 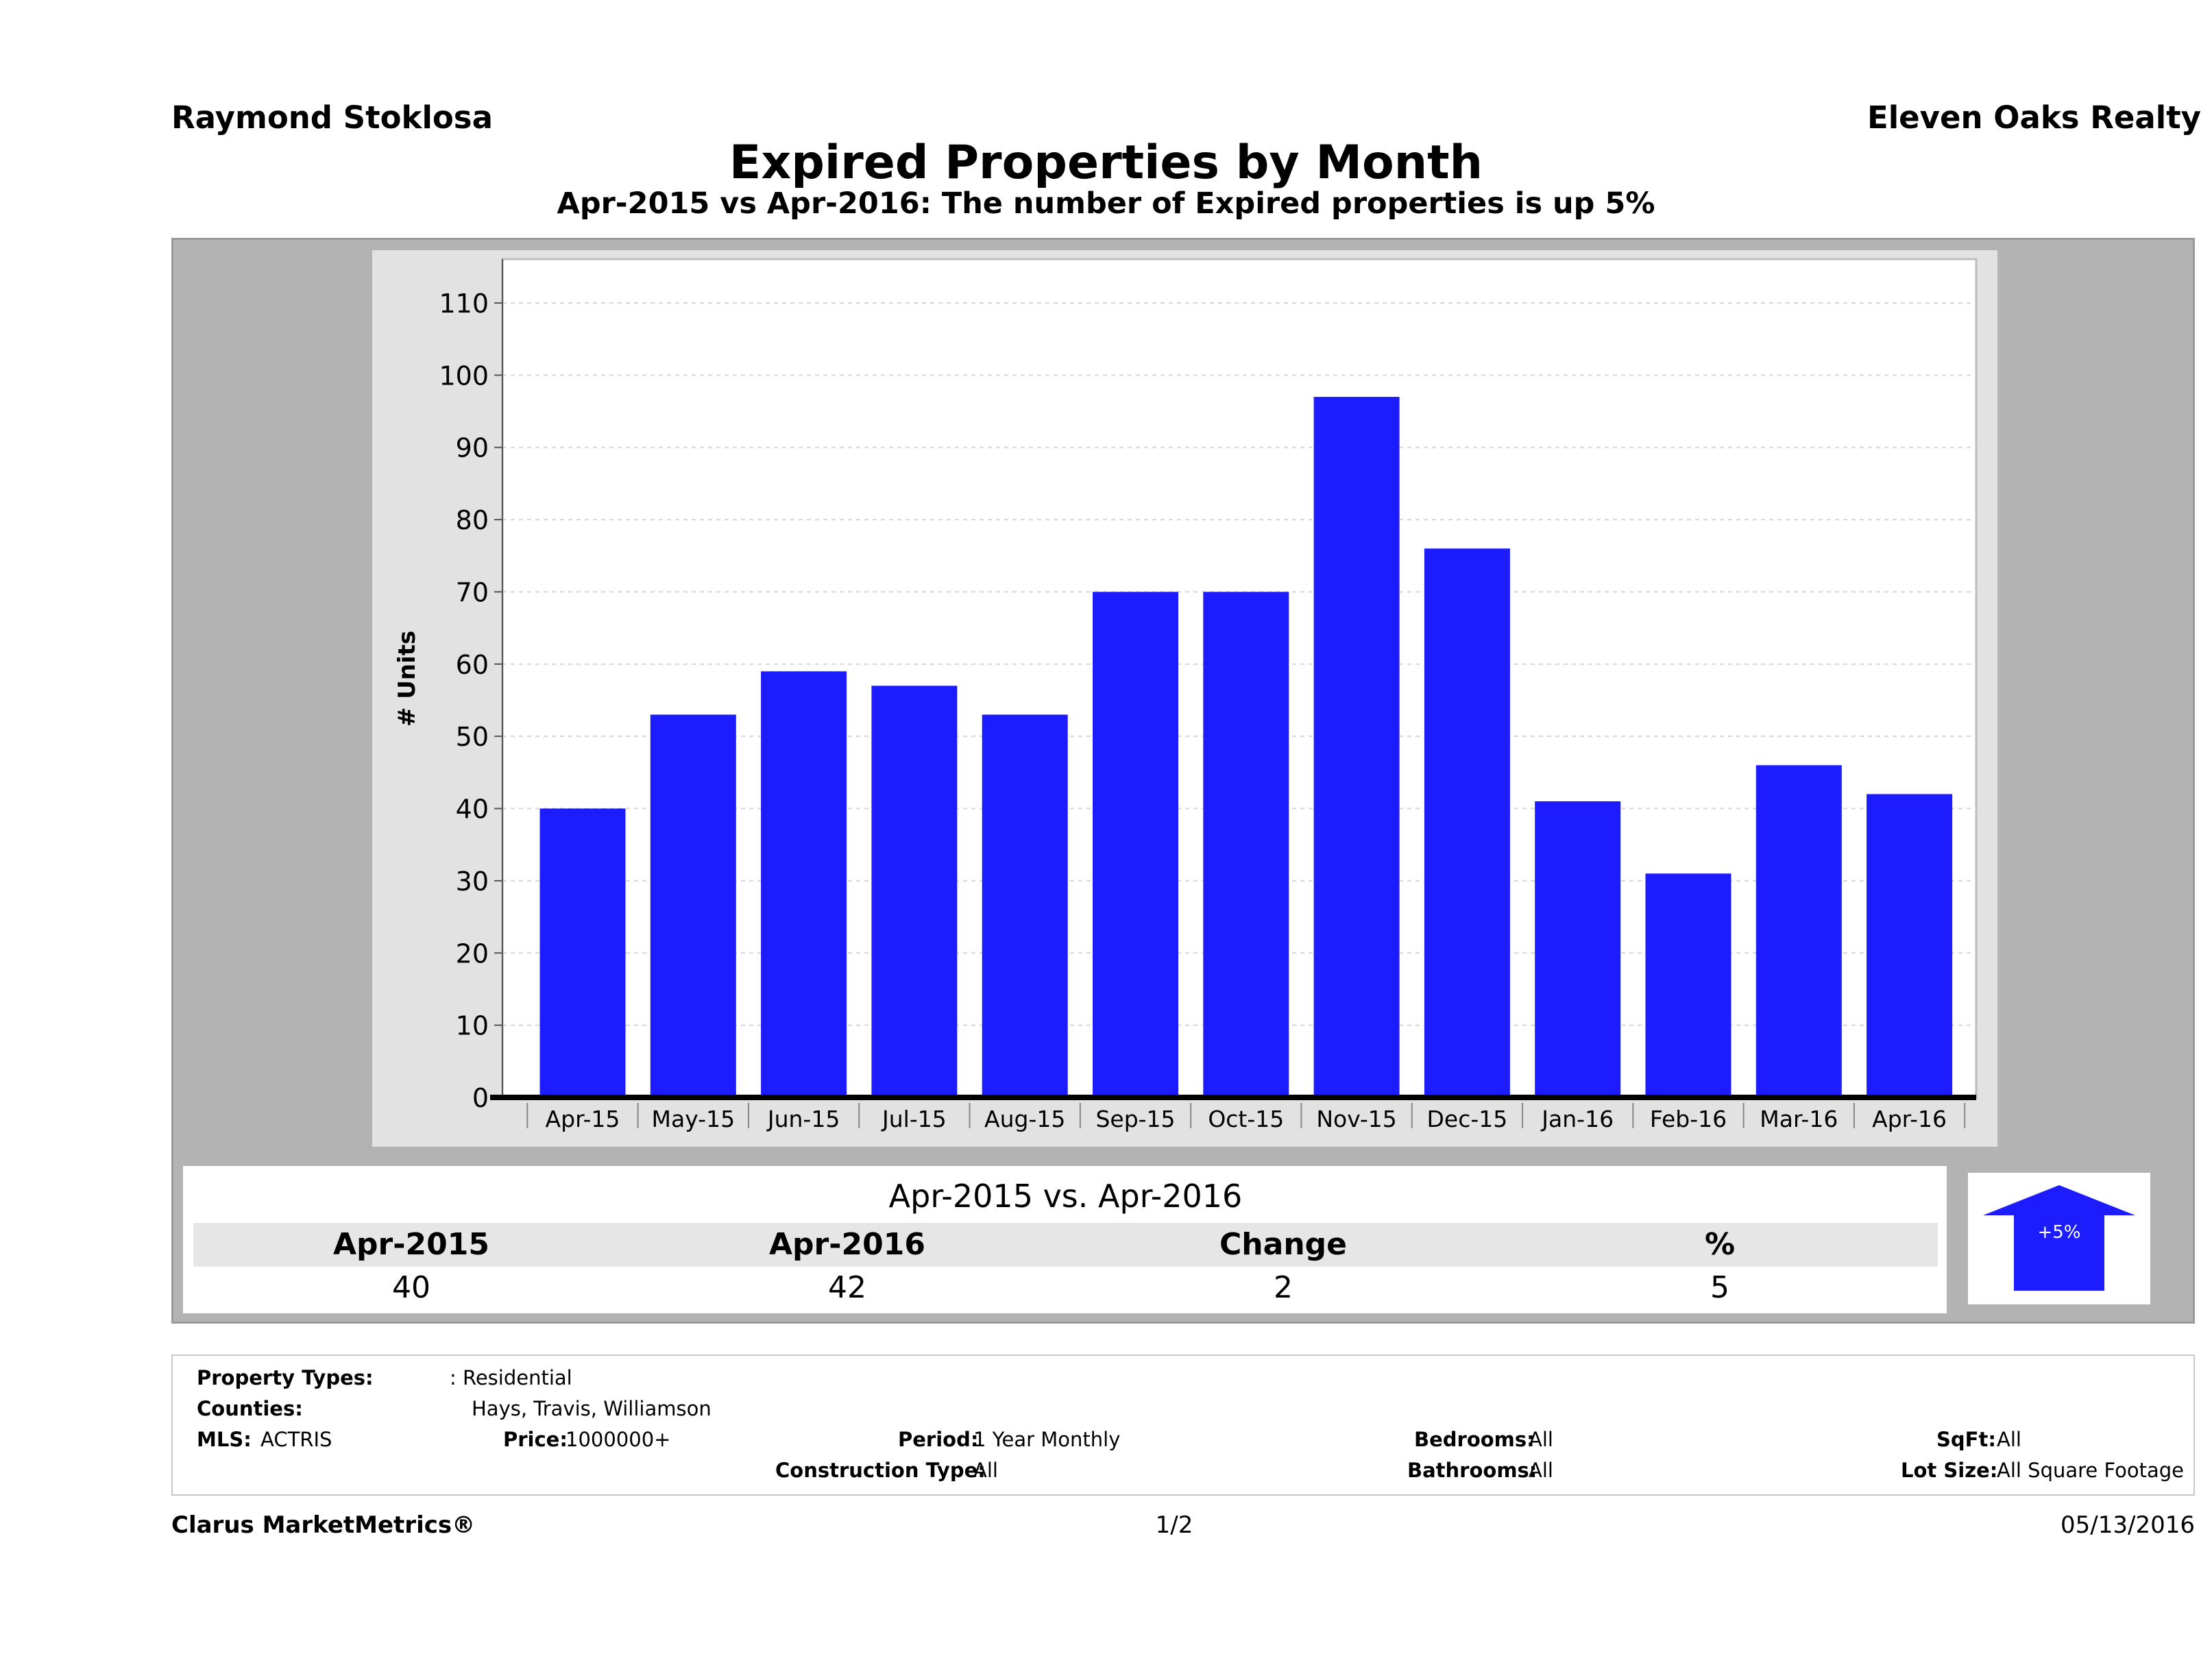 What do you see at coordinates (938, 1439) in the screenshot?
I see `period-label: Period:` at bounding box center [938, 1439].